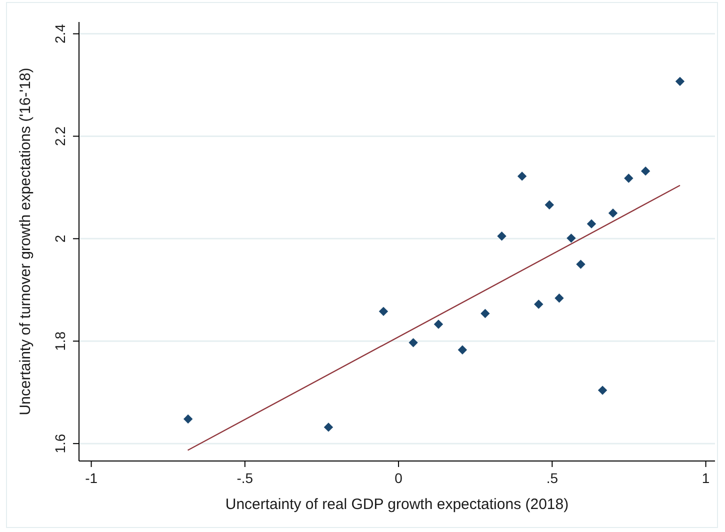  Describe the element at coordinates (60, 136) in the screenshot. I see `y-tick-label: 2.2` at that location.